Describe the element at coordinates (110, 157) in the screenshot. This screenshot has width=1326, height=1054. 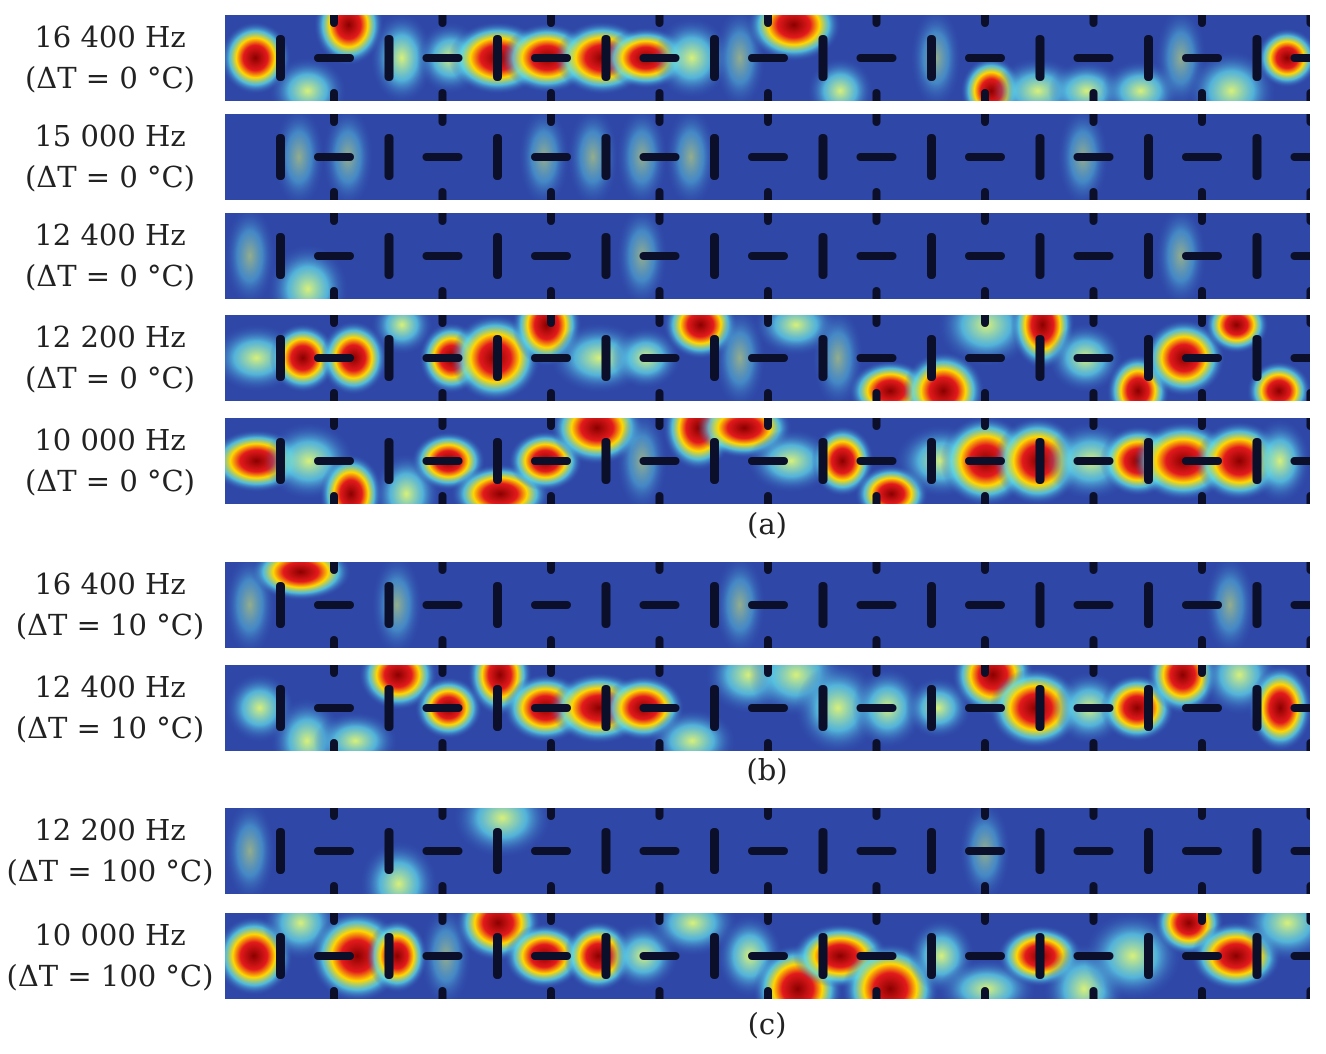
I see `row-label: 15 000 Hz (ΔT = 0 °C)` at that location.